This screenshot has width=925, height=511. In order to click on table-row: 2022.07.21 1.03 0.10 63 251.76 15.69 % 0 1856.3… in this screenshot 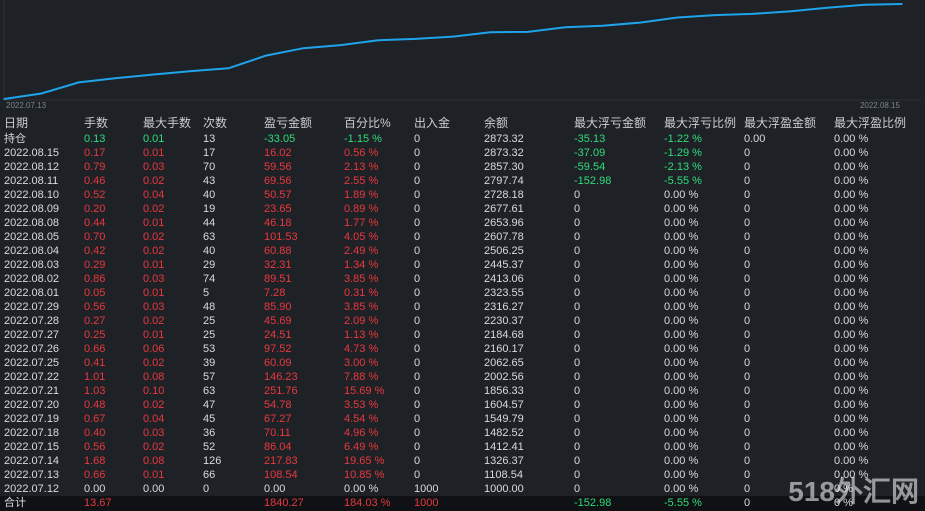, I will do `click(462, 391)`.